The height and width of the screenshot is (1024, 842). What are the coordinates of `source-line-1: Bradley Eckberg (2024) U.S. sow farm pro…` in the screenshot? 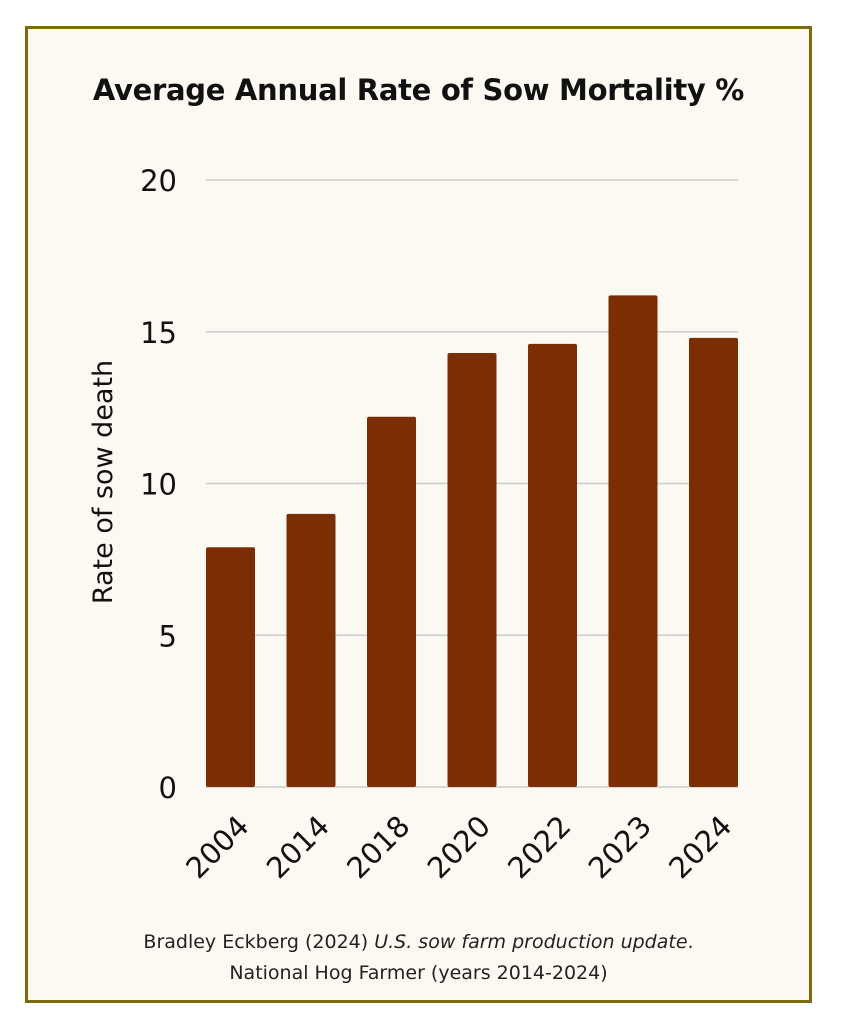 It's located at (418, 942).